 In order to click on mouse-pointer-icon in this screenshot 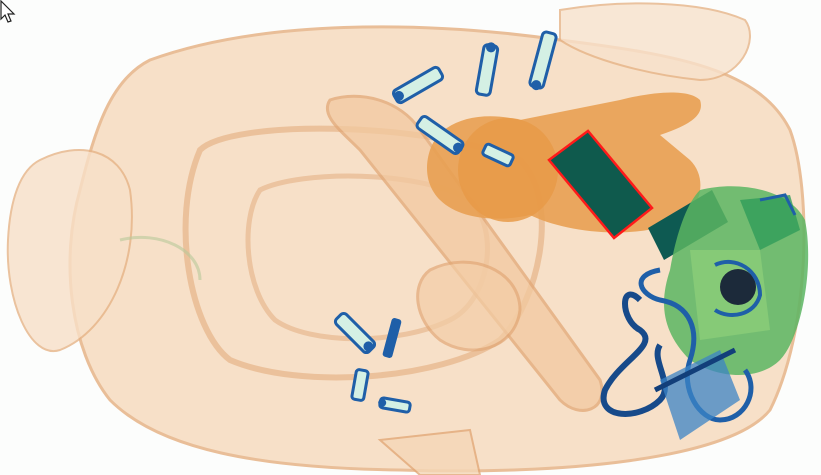, I will do `click(8, 11)`.